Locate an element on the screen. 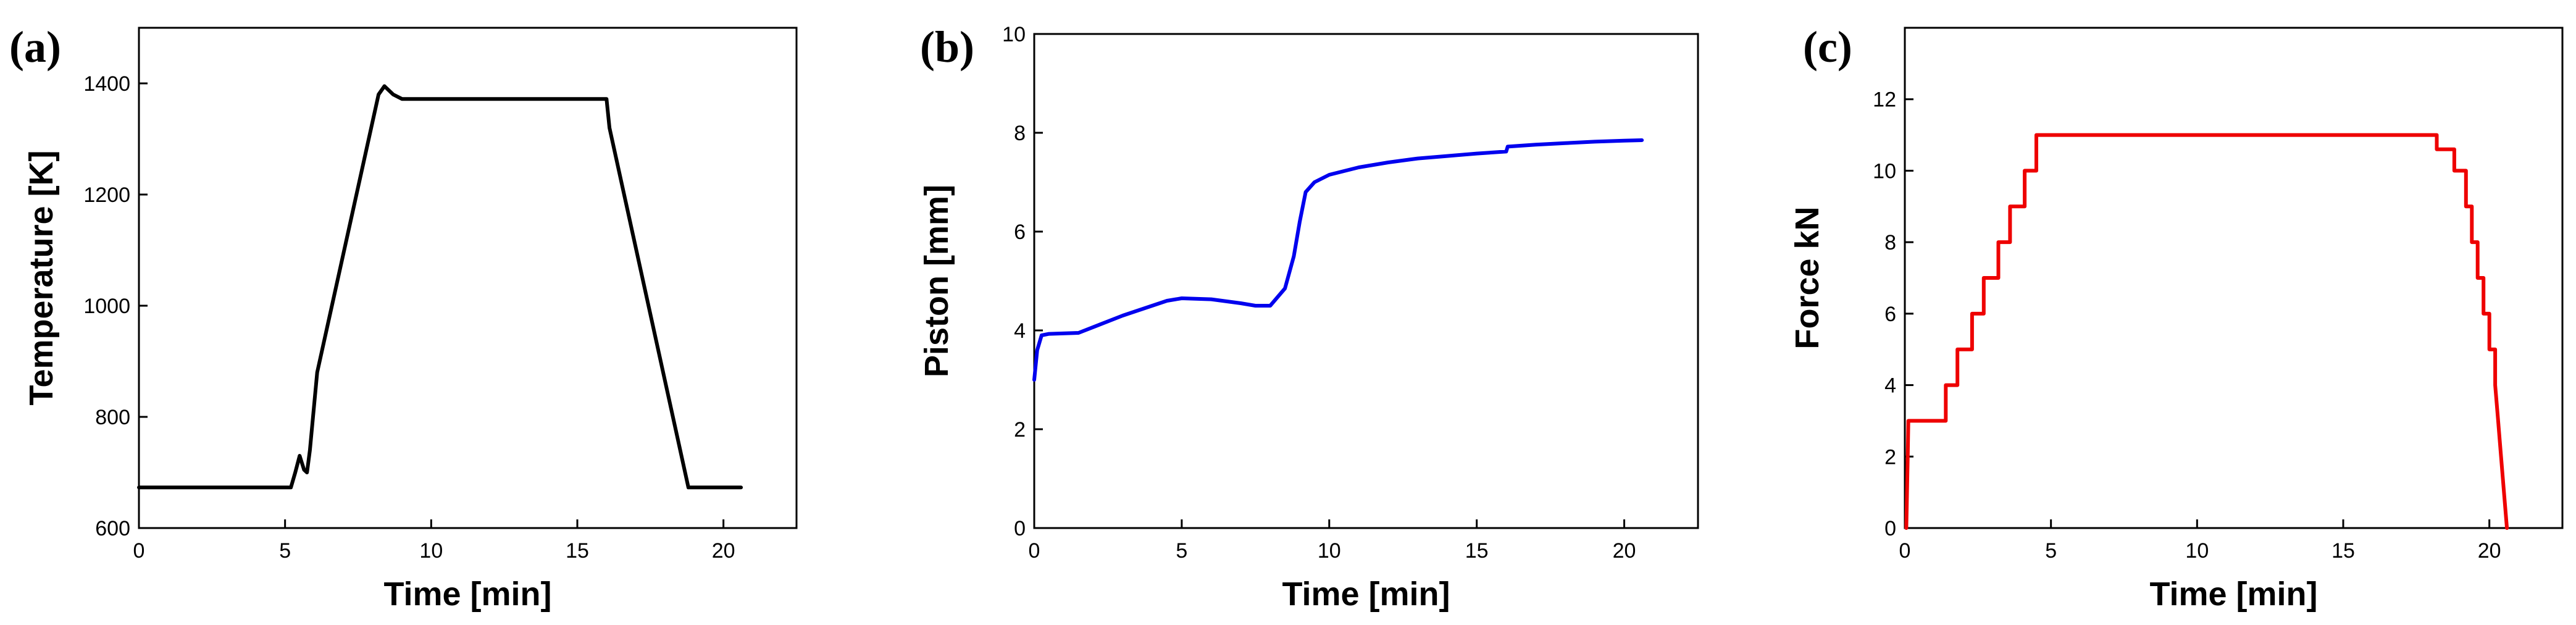  y-axis-title: Temperature [K] is located at coordinates (42, 277).